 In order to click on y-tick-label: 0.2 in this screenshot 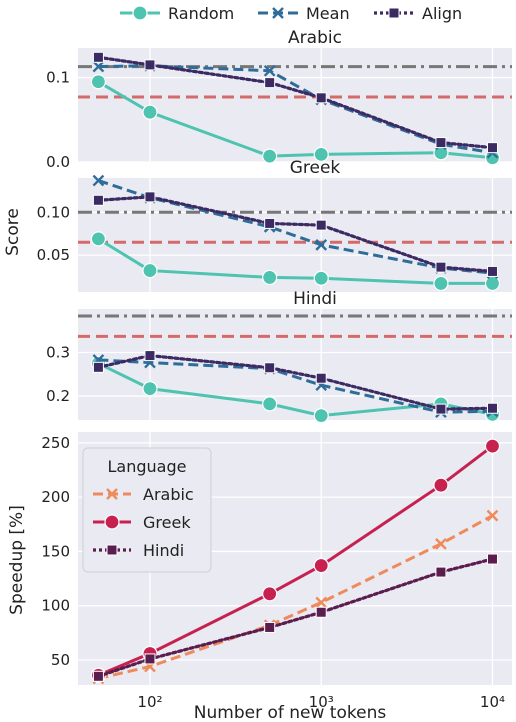, I will do `click(58, 396)`.